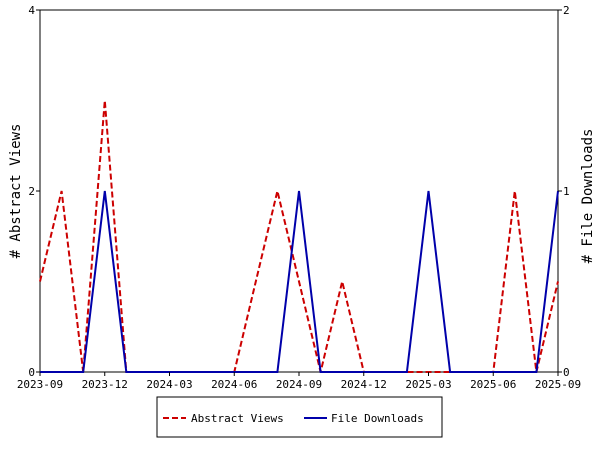  Describe the element at coordinates (428, 384) in the screenshot. I see `x-tick-label: 2025-03` at that location.